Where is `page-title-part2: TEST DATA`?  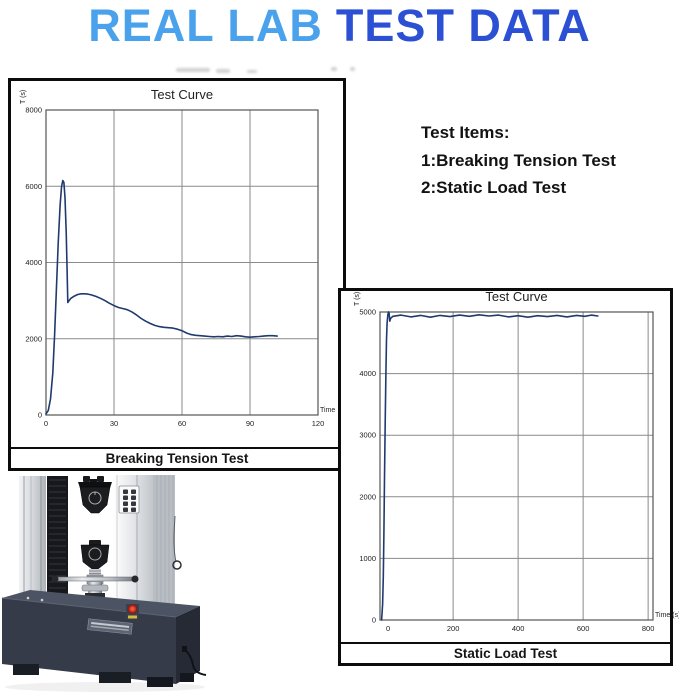
page-title-part2: TEST DATA is located at coordinates (463, 25).